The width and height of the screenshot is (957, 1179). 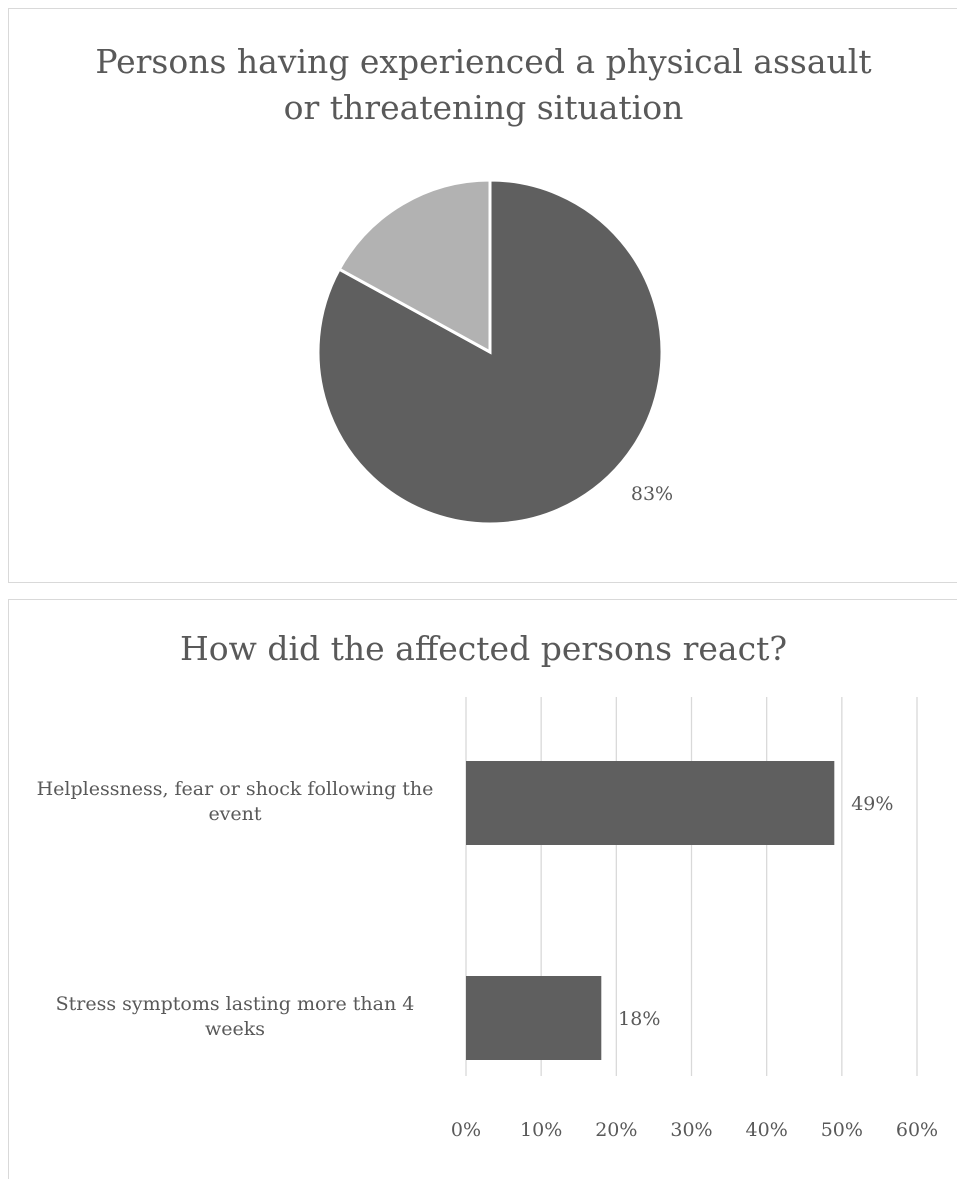 What do you see at coordinates (483, 648) in the screenshot?
I see `bar-chart-title: How did the affected persons react?` at bounding box center [483, 648].